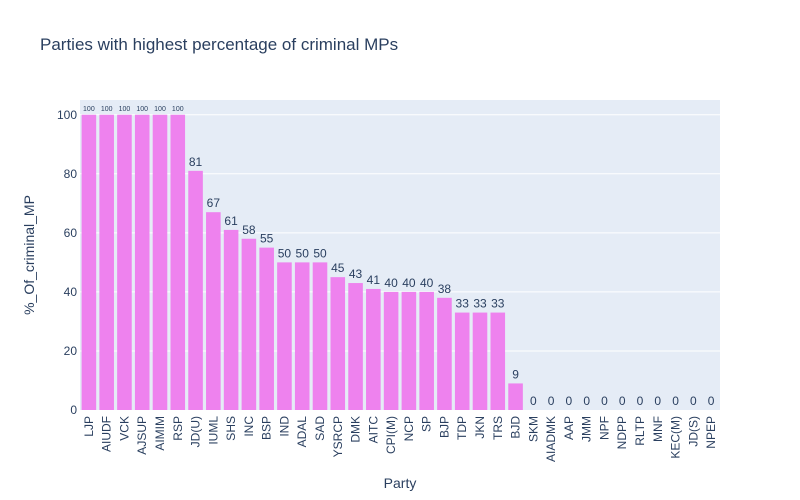 This screenshot has width=800, height=500. I want to click on x-tick-label: SKM, so click(533, 429).